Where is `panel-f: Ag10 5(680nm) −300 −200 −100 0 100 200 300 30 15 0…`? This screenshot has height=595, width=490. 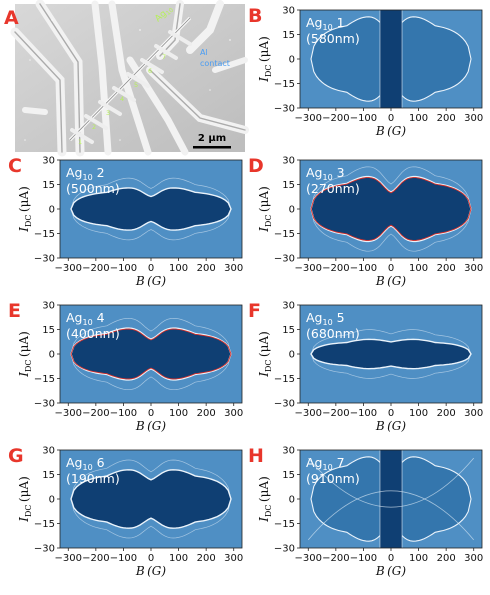
panel-f: Ag10 5(680nm) −300 −200 −100 0 100 200 300 30 15 0… is located at coordinates (365, 366).